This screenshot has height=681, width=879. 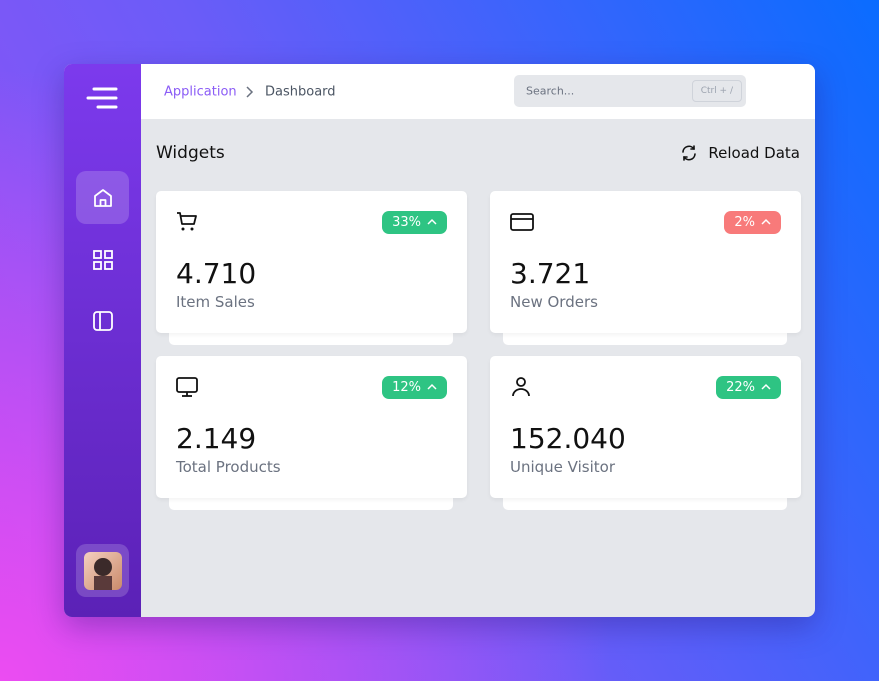 I want to click on reload-label: Reload Data, so click(x=754, y=153).